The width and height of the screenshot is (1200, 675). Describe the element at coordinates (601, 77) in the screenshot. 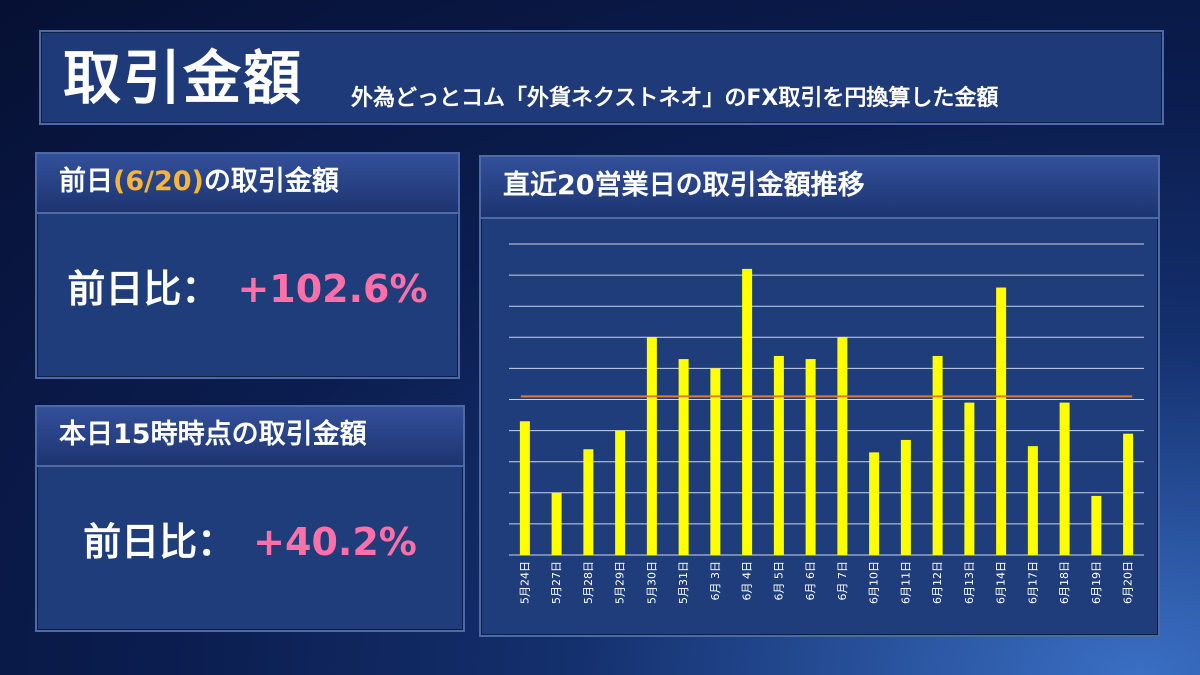

I see `title-banner: 取引金額 外為どっとコム「外貨ネクストネオ」のFX取引を円換算した金額` at that location.